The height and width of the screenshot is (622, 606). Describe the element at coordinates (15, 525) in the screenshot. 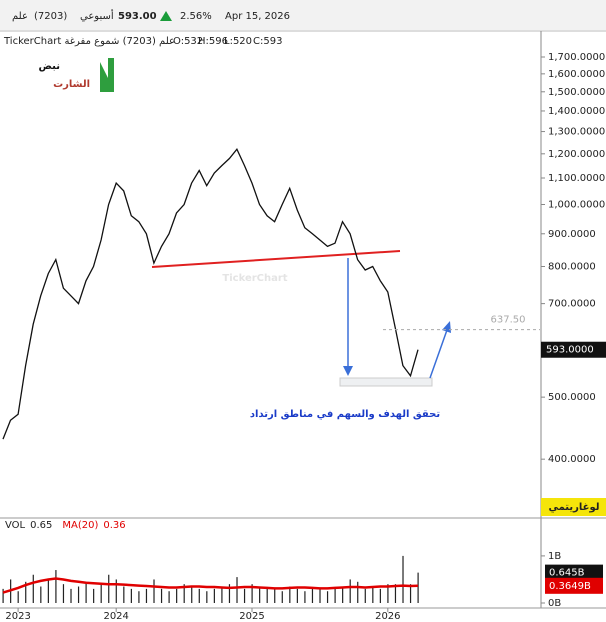

I see `legend-name: VOL` at that location.